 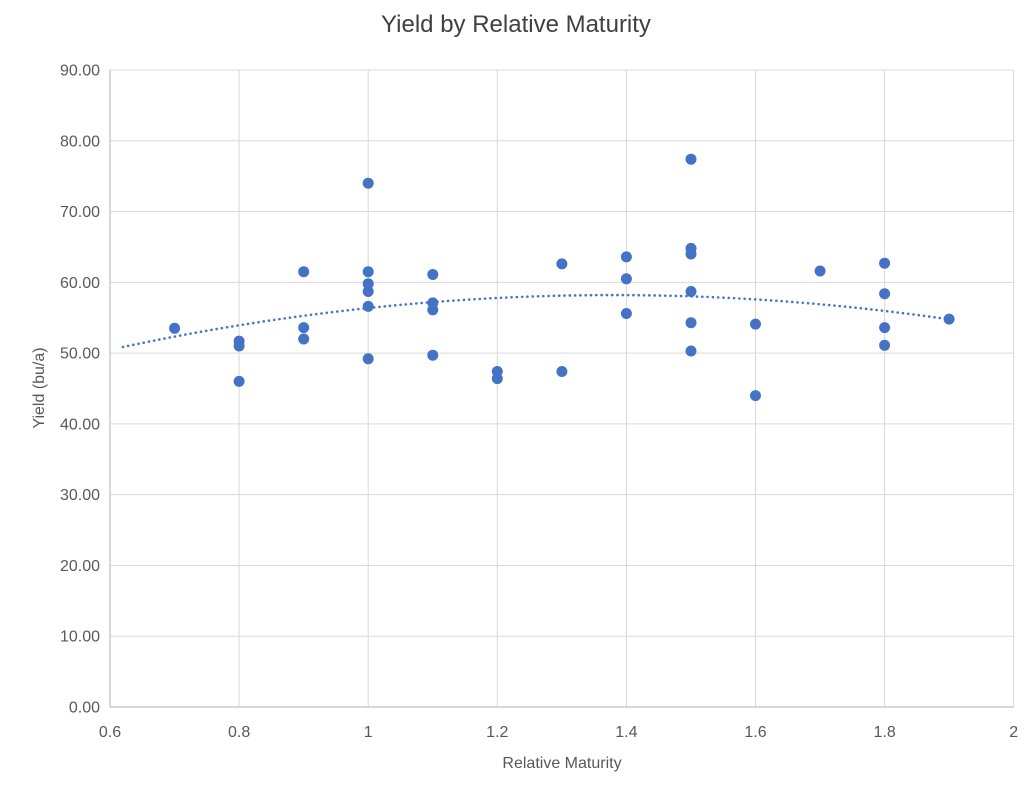 What do you see at coordinates (1013, 732) in the screenshot?
I see `x-tick-label: 2` at bounding box center [1013, 732].